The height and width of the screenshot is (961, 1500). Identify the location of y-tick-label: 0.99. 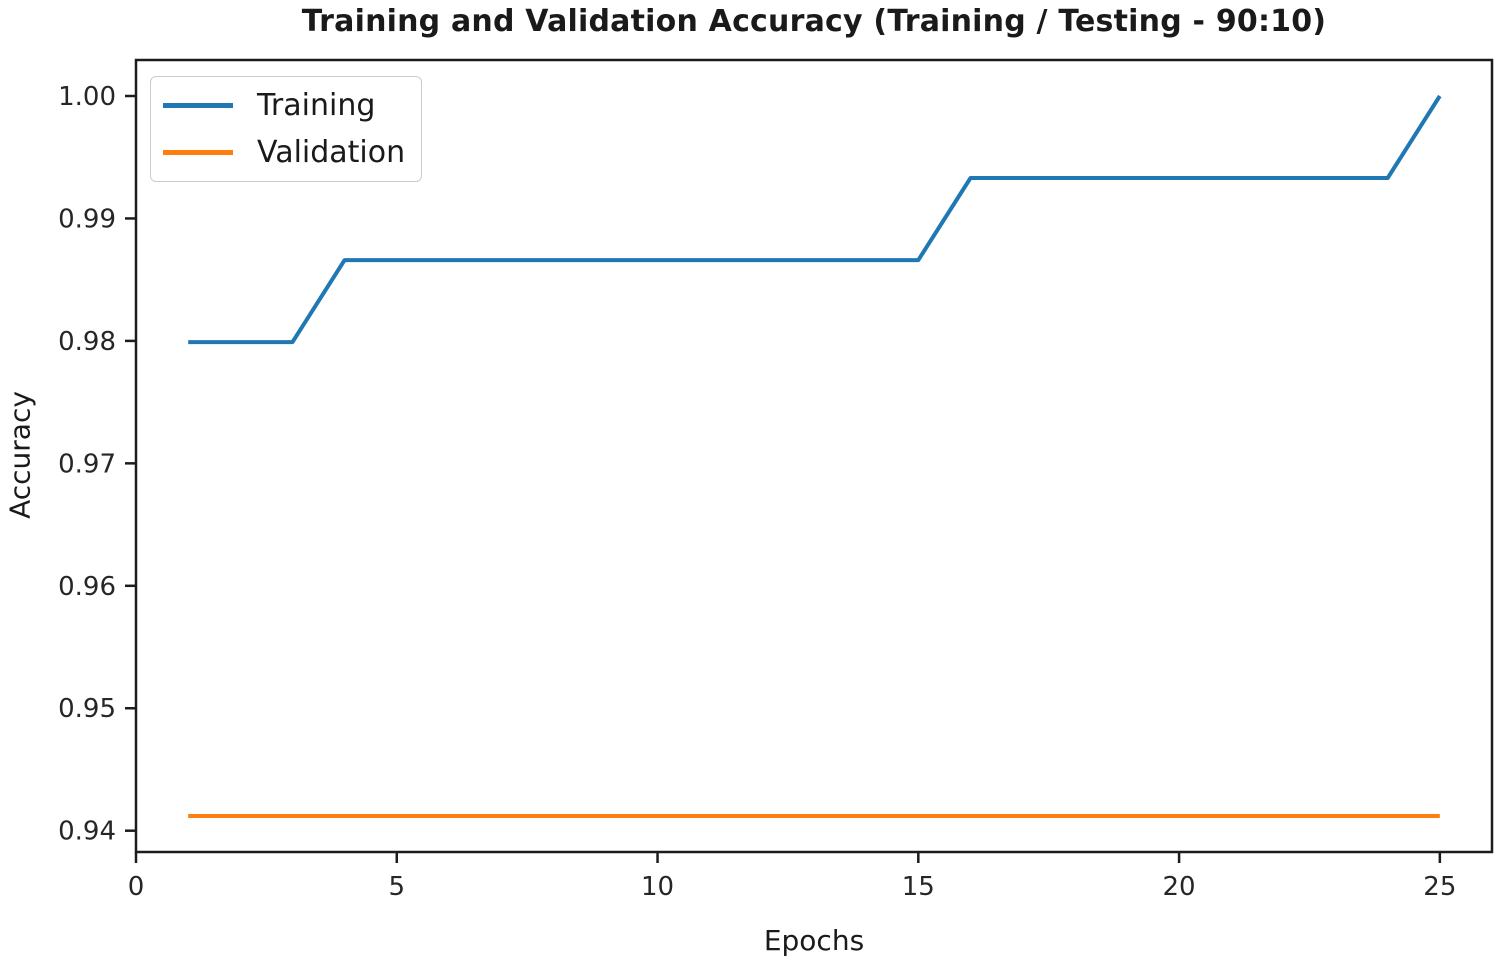
(87, 219).